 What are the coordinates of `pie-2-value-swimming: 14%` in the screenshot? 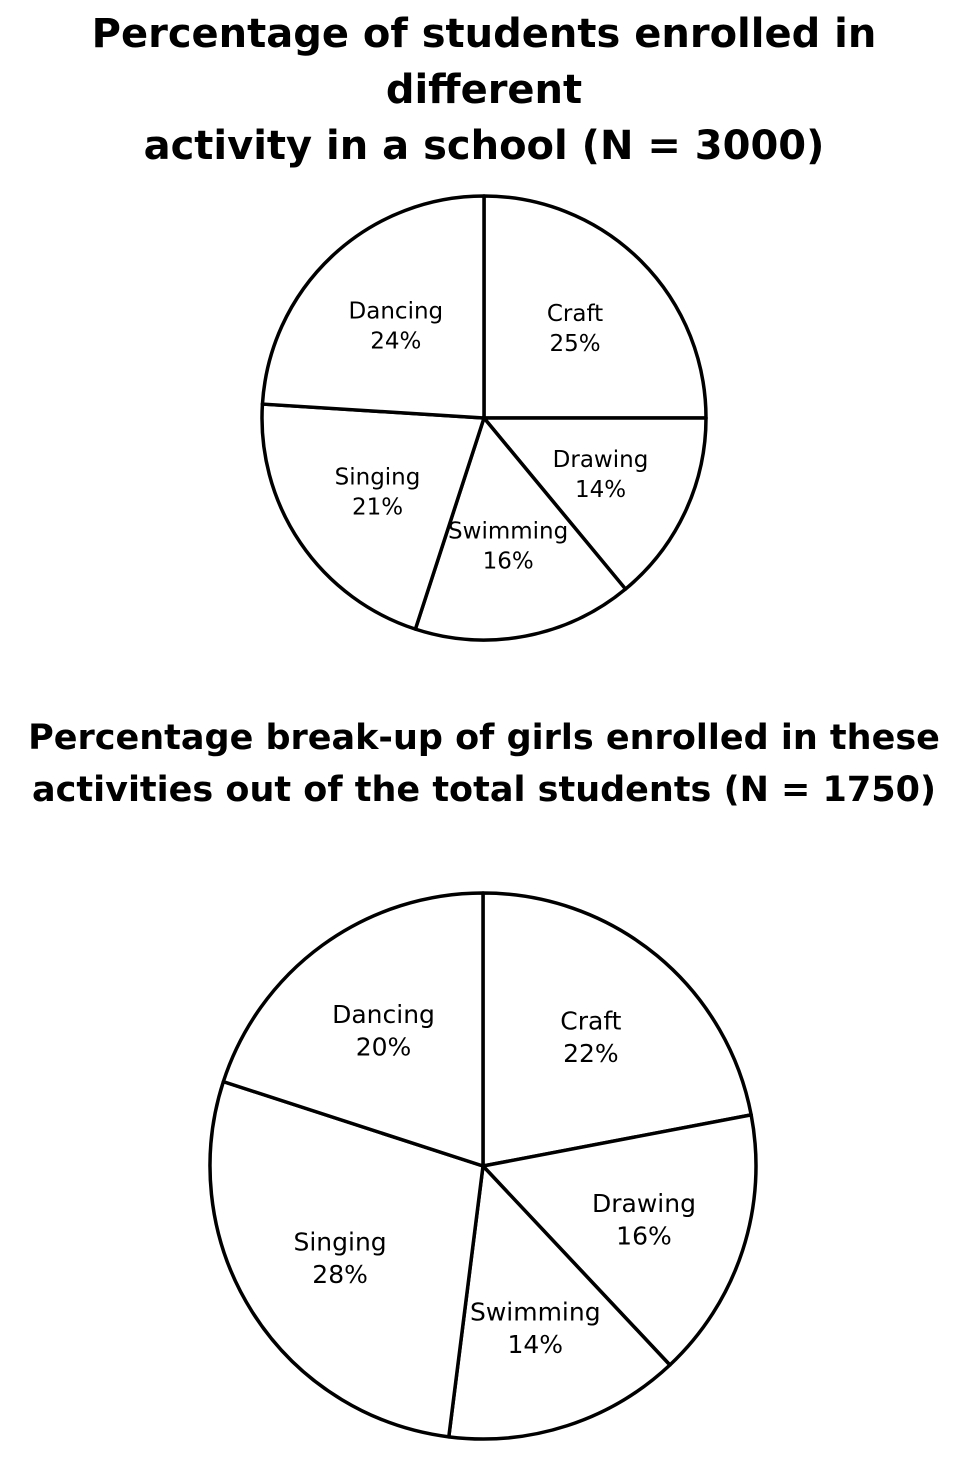 It's located at (536, 1344).